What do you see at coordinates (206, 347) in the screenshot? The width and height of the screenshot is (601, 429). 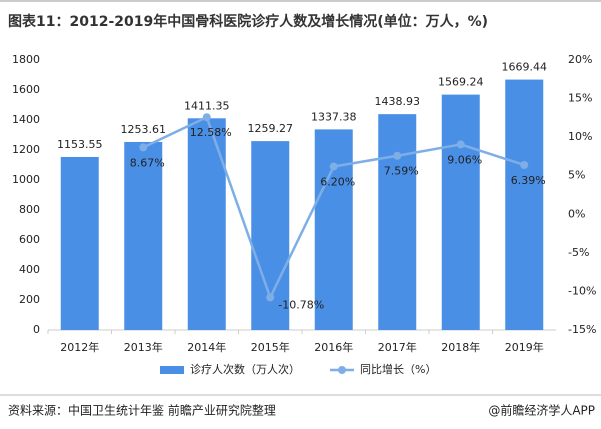 I see `x-tick-label: 2014年` at bounding box center [206, 347].